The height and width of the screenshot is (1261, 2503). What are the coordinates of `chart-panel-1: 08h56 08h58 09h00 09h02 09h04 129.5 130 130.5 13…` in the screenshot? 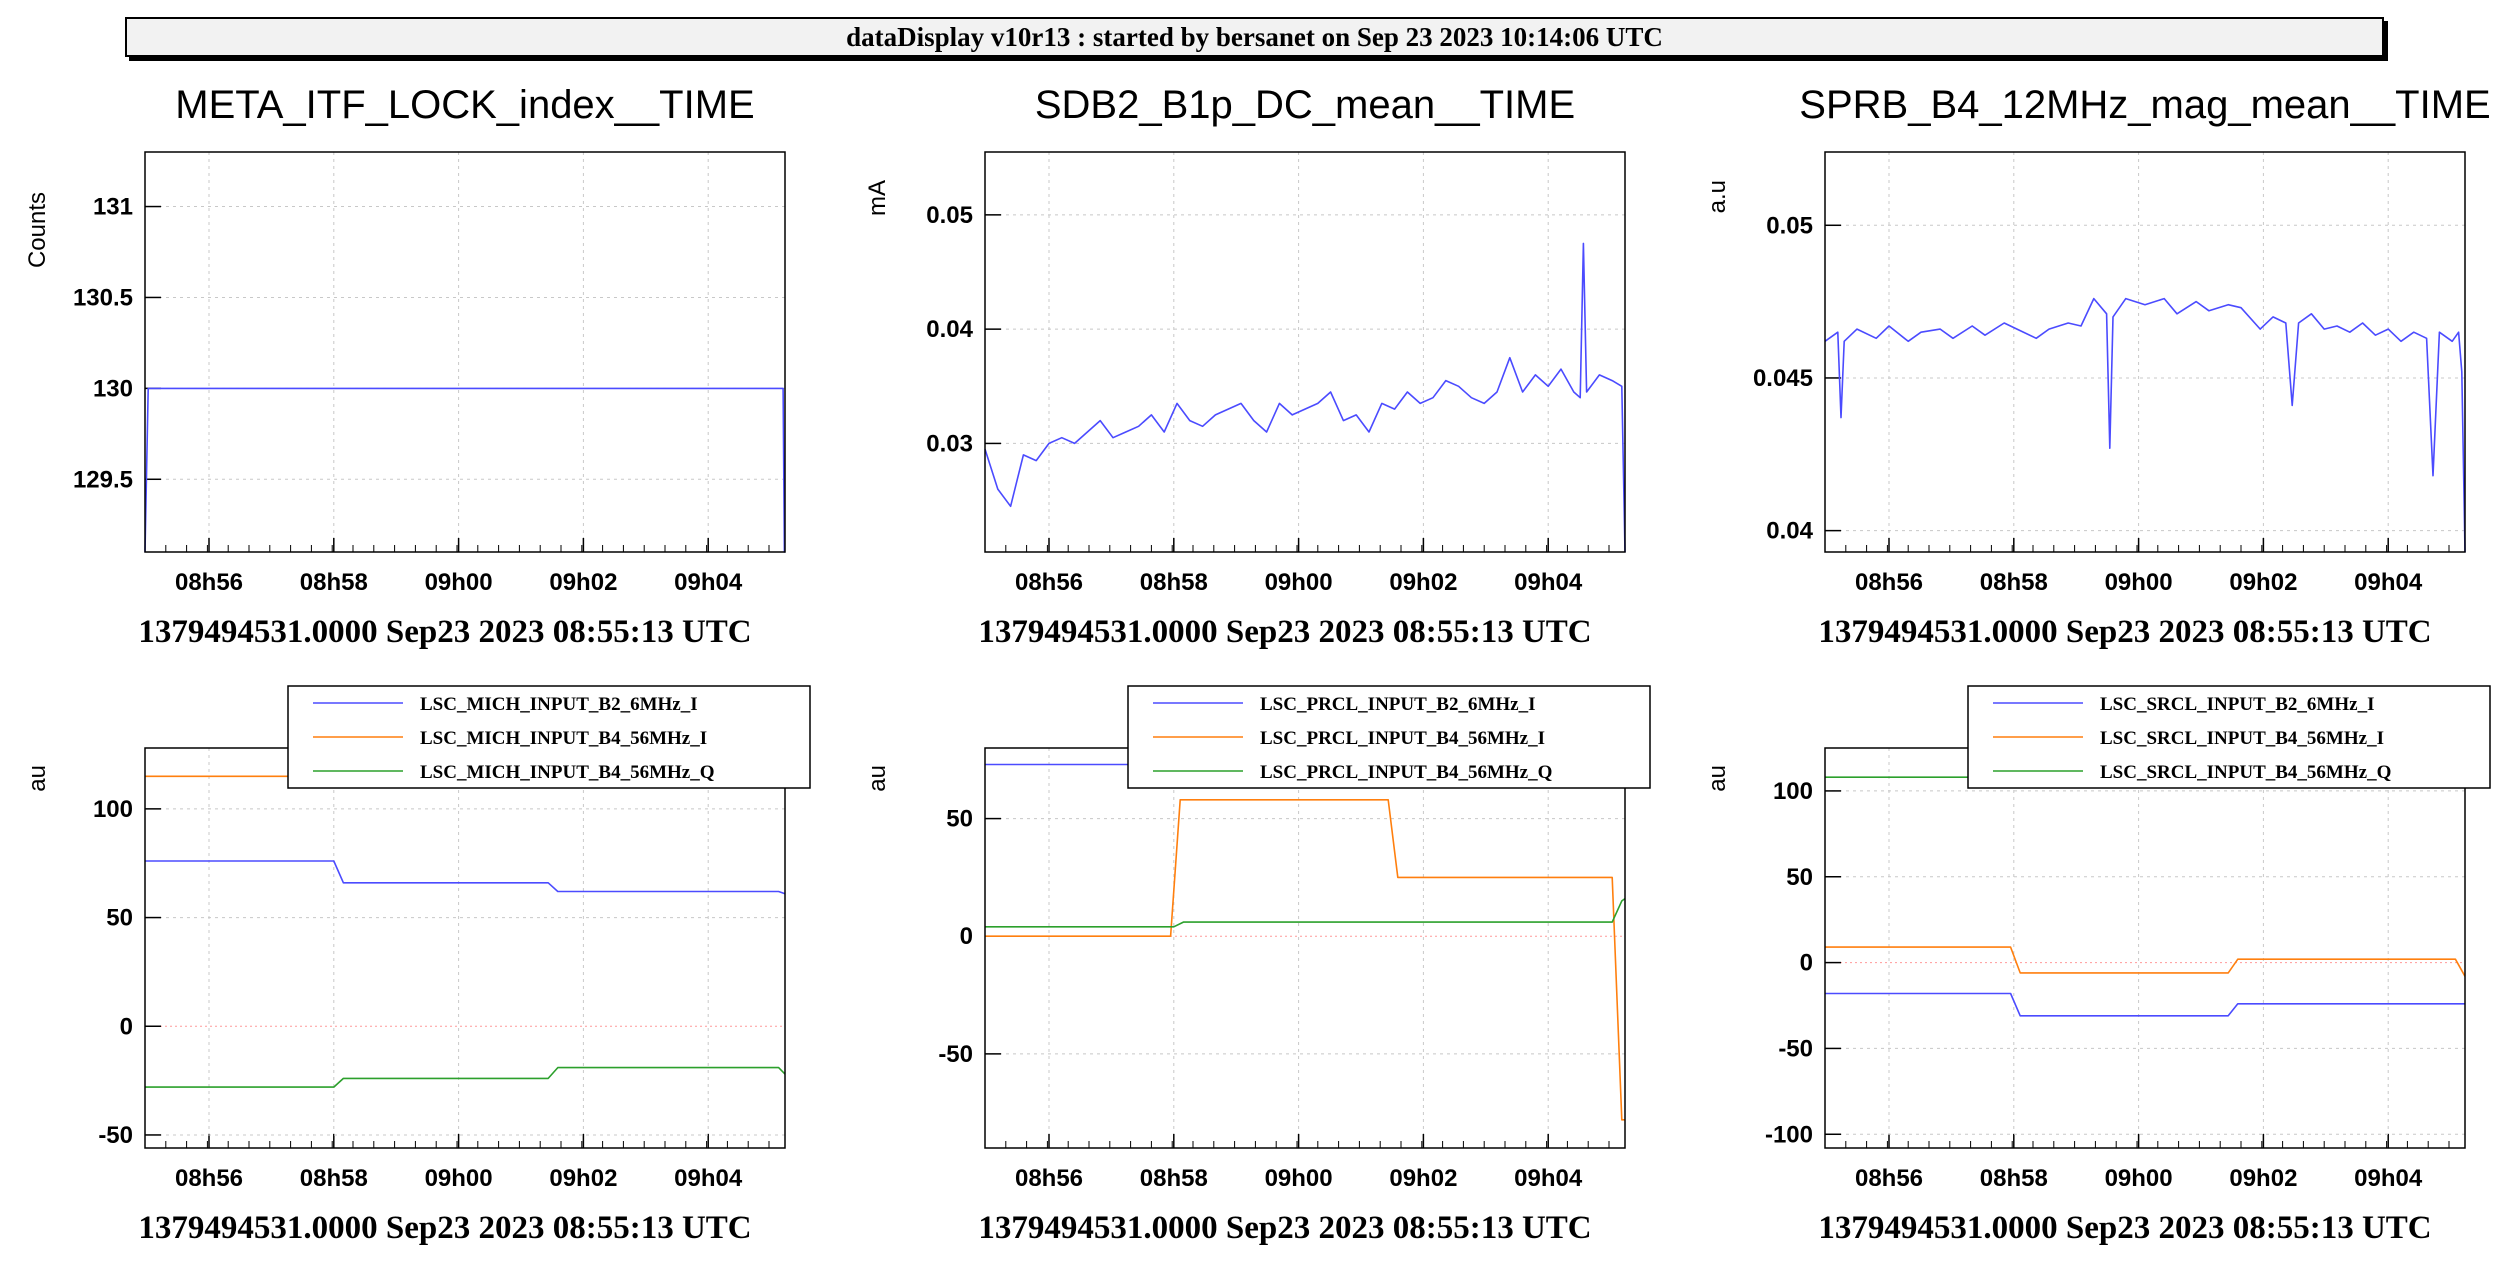 It's located at (405, 366).